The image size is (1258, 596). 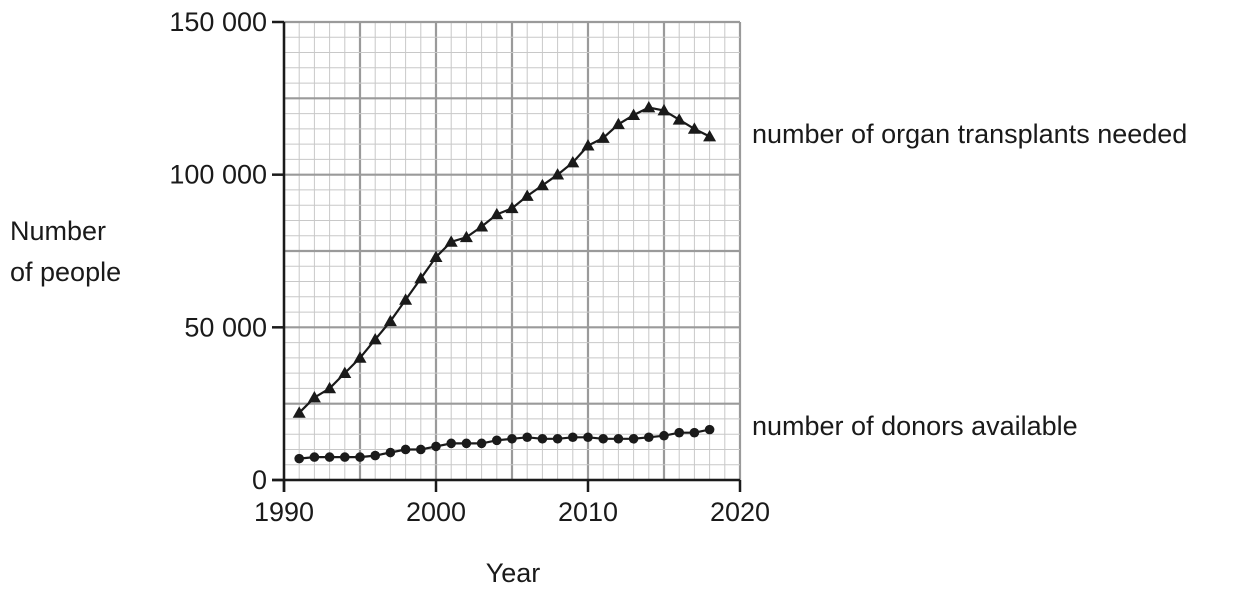 What do you see at coordinates (65, 272) in the screenshot?
I see `y-axis-label-line-2: of people` at bounding box center [65, 272].